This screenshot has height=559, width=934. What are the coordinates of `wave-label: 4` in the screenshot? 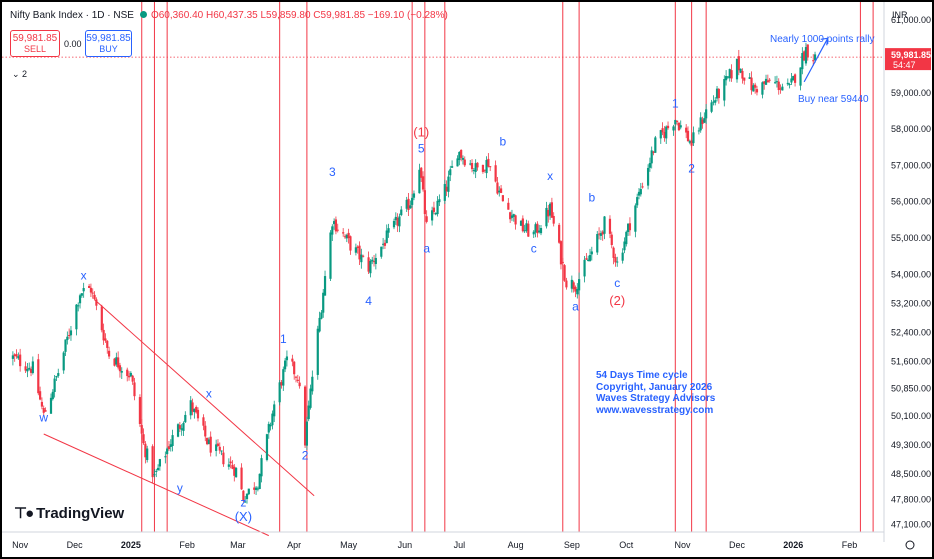 It's located at (368, 301).